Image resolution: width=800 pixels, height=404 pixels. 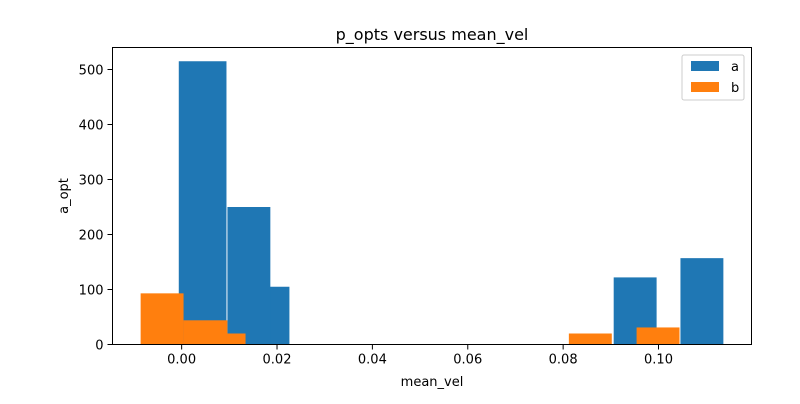 What do you see at coordinates (563, 360) in the screenshot?
I see `x-tick-label: 0.08` at bounding box center [563, 360].